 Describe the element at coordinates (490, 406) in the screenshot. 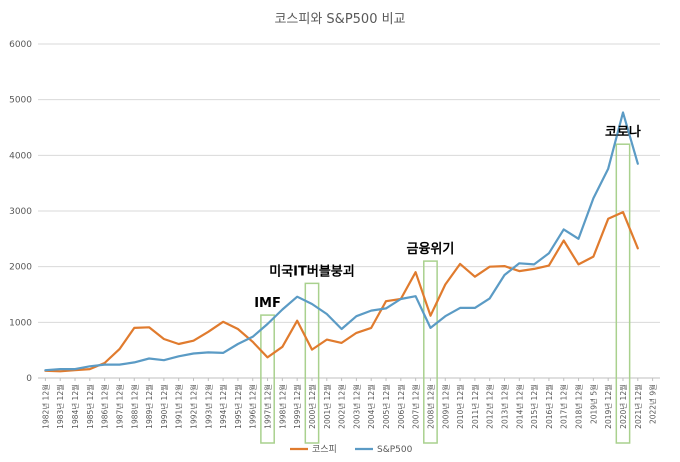

I see `x-tick-label: 2012년 12월` at that location.